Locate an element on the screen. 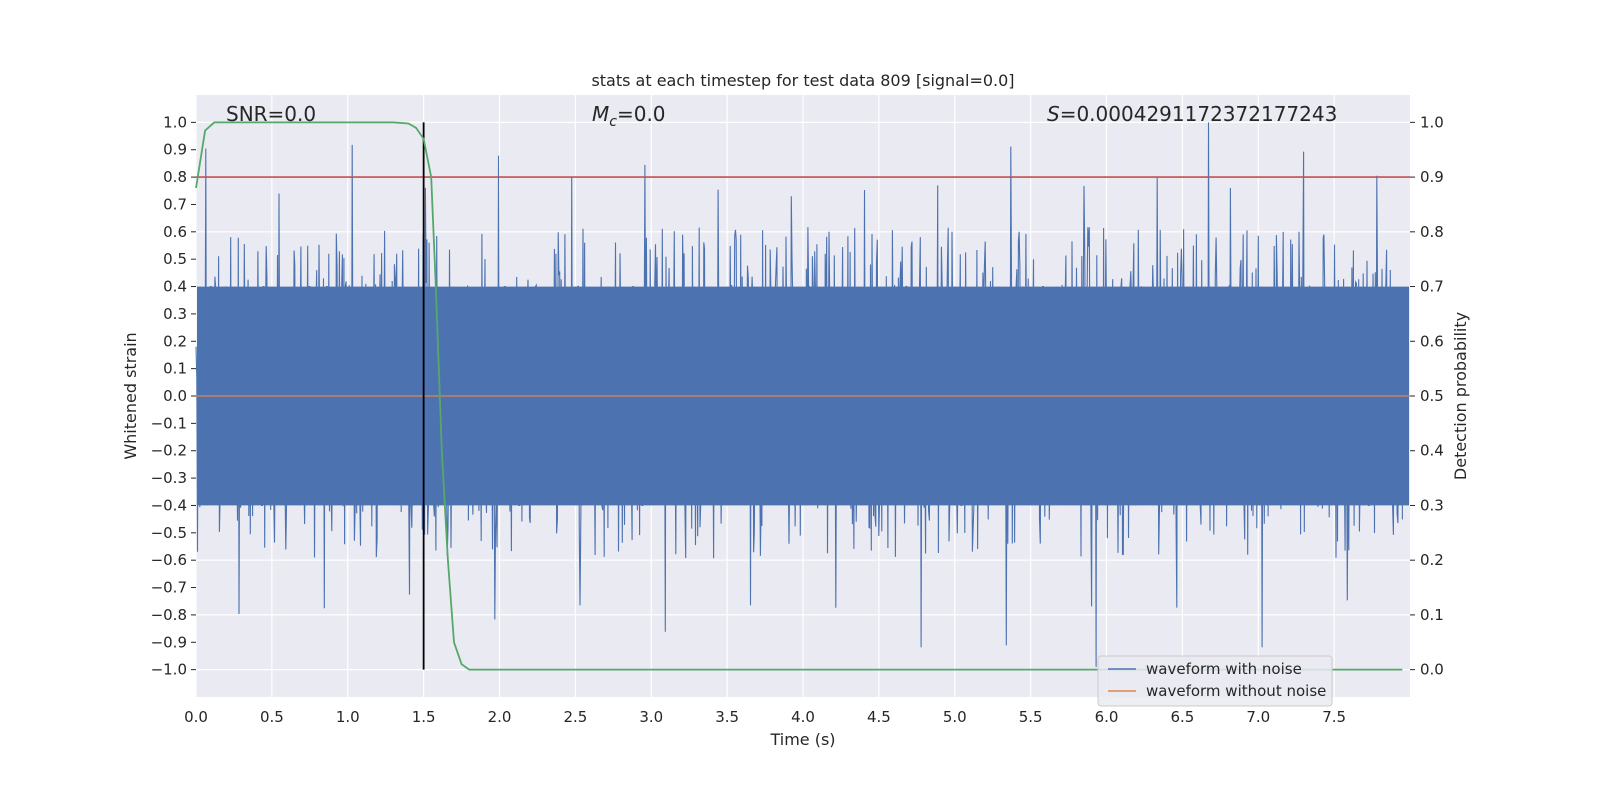 The image size is (1600, 800). y-tick-label: −0.8 is located at coordinates (169, 615).